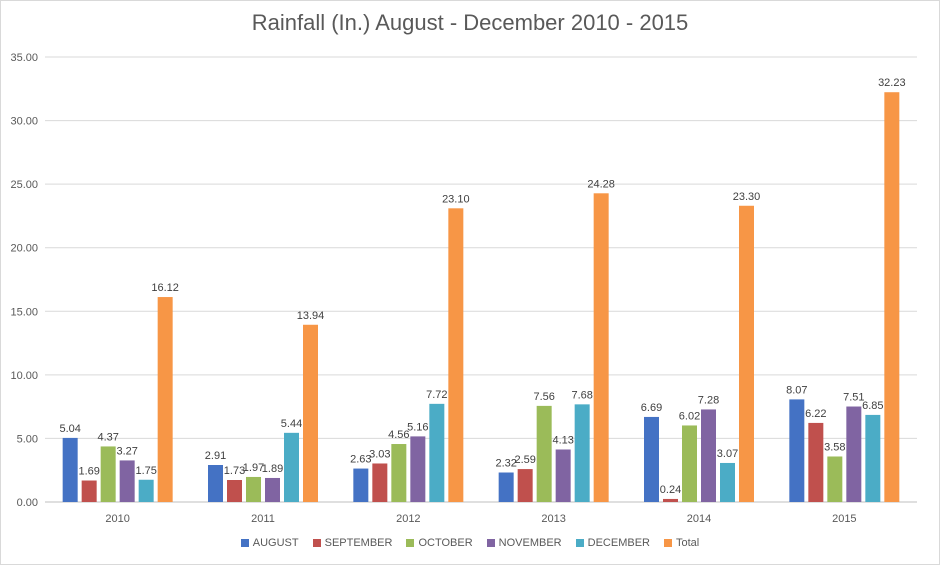 Image resolution: width=940 pixels, height=565 pixels. Describe the element at coordinates (380, 482) in the screenshot. I see `bar-september-2012` at that location.